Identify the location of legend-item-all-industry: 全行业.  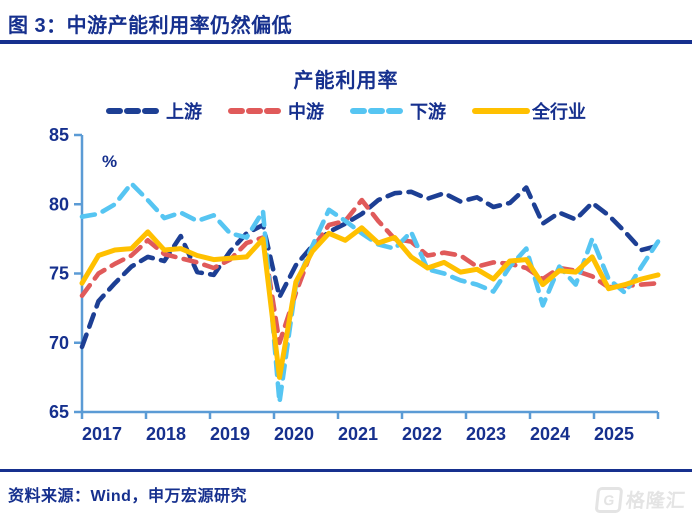
(529, 111).